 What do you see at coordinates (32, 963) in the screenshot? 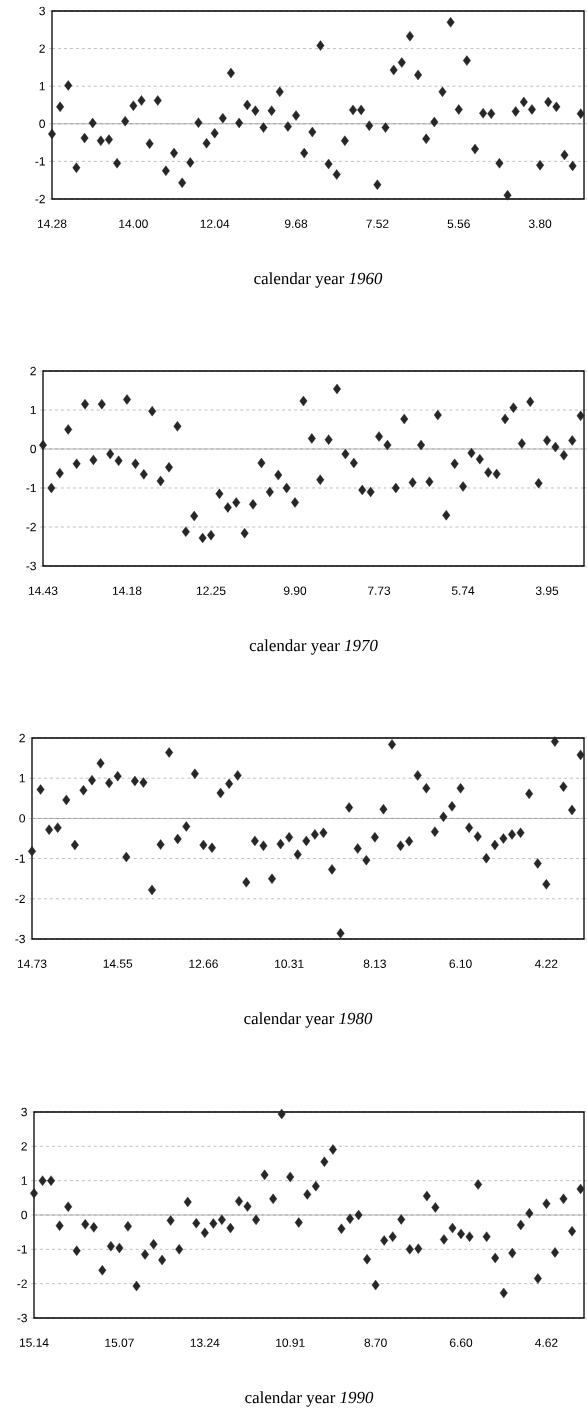
I see `x-tick-label: 14.73` at bounding box center [32, 963].